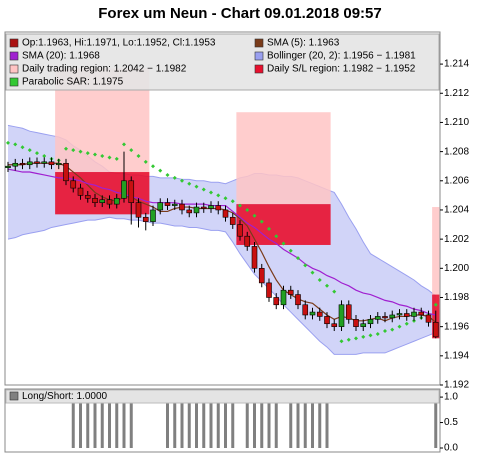 The image size is (480, 457). Describe the element at coordinates (222, 62) in the screenshot. I see `legend-box` at that location.